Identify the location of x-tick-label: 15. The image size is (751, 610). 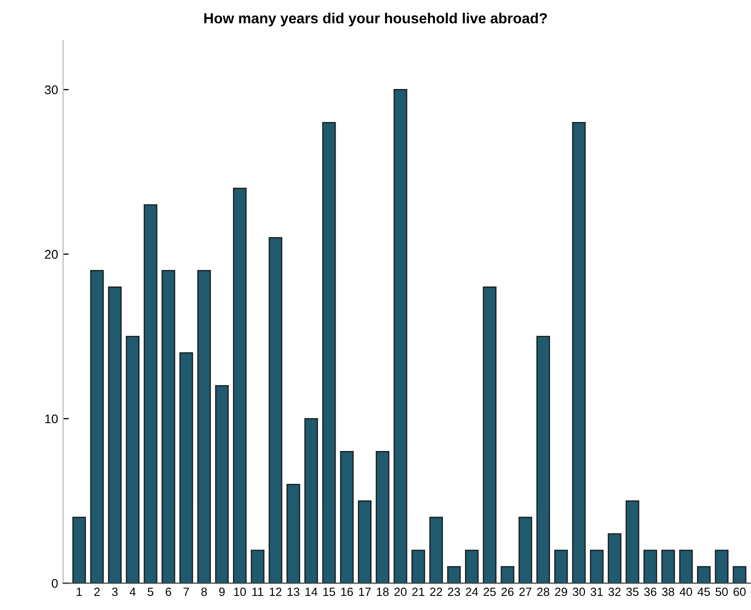
(329, 592).